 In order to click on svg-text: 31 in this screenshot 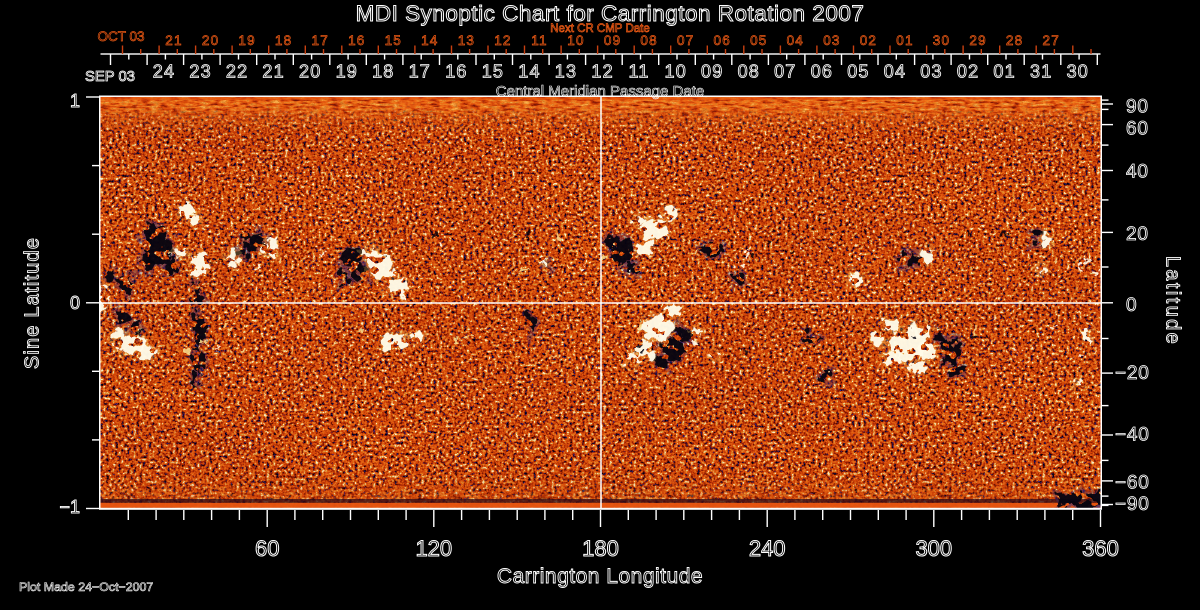, I will do `click(1041, 72)`.